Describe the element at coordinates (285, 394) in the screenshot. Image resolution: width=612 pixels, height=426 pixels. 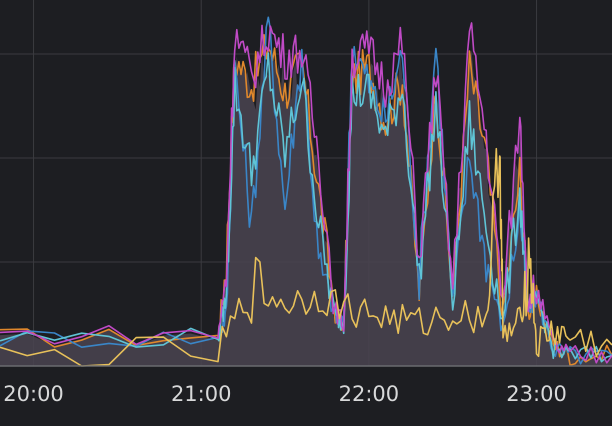
I see `x-tick-labels: 20:00 21:00 22:00 23:00` at that location.